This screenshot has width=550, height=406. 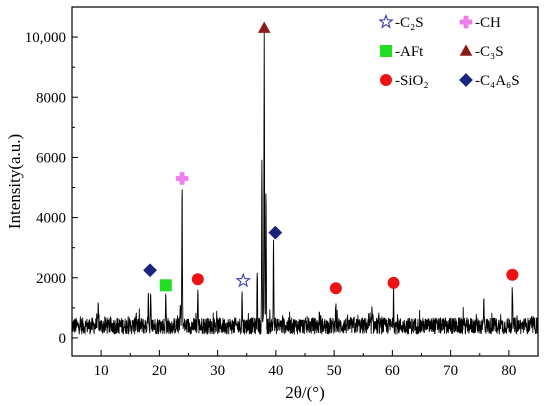 What do you see at coordinates (182, 178) in the screenshot?
I see `marker-ch` at bounding box center [182, 178].